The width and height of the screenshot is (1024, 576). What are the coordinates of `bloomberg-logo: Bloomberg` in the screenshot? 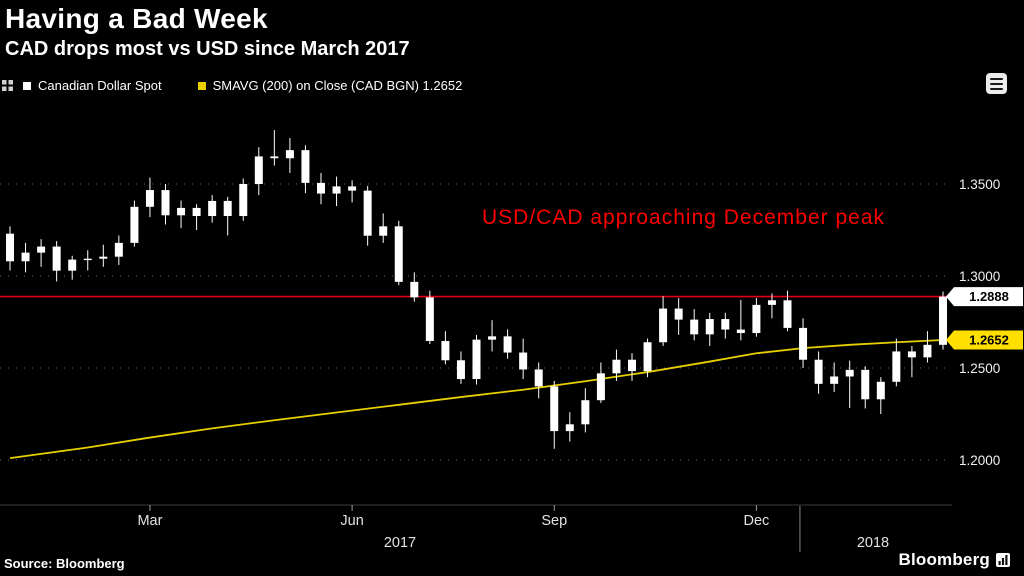 It's located at (954, 560).